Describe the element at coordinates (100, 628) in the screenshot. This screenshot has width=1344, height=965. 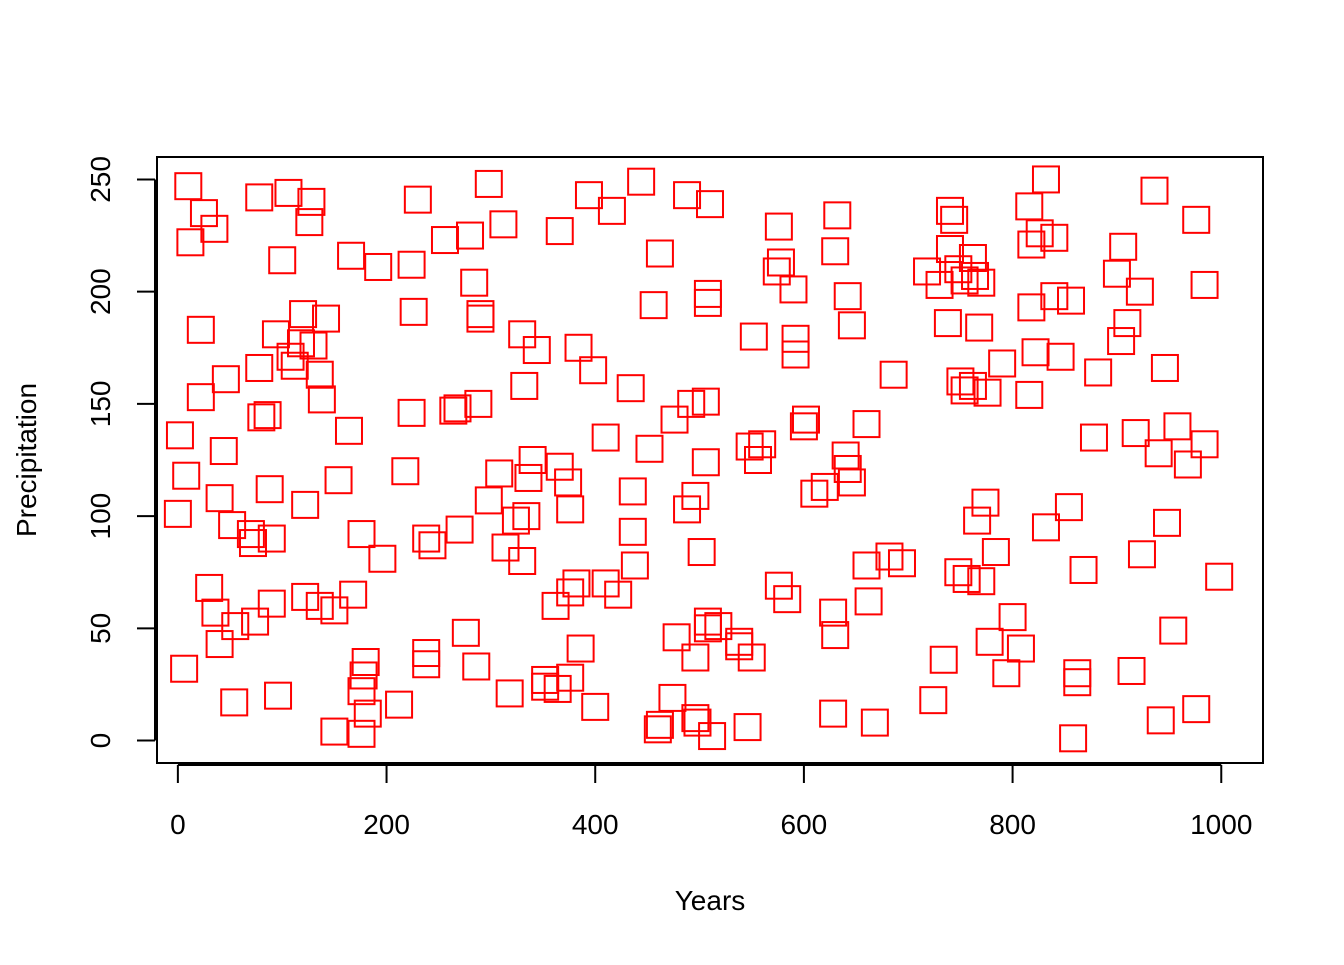
I see `y-tick-label: 50` at that location.